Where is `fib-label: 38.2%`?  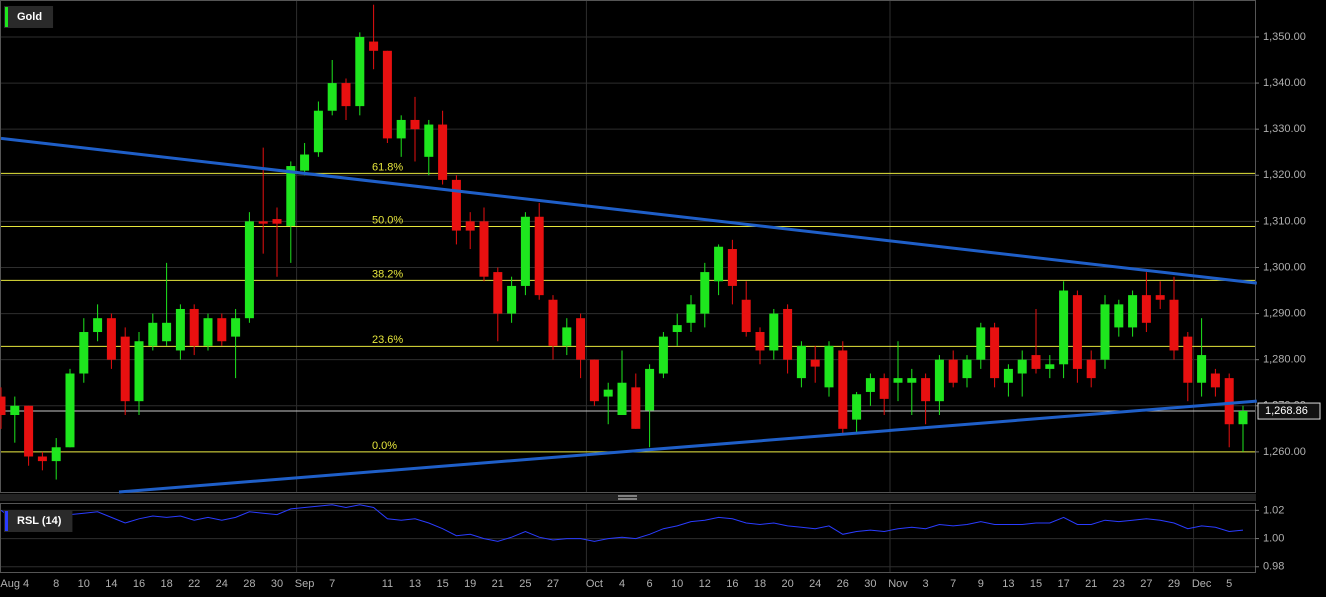
fib-label: 38.2% is located at coordinates (387, 274).